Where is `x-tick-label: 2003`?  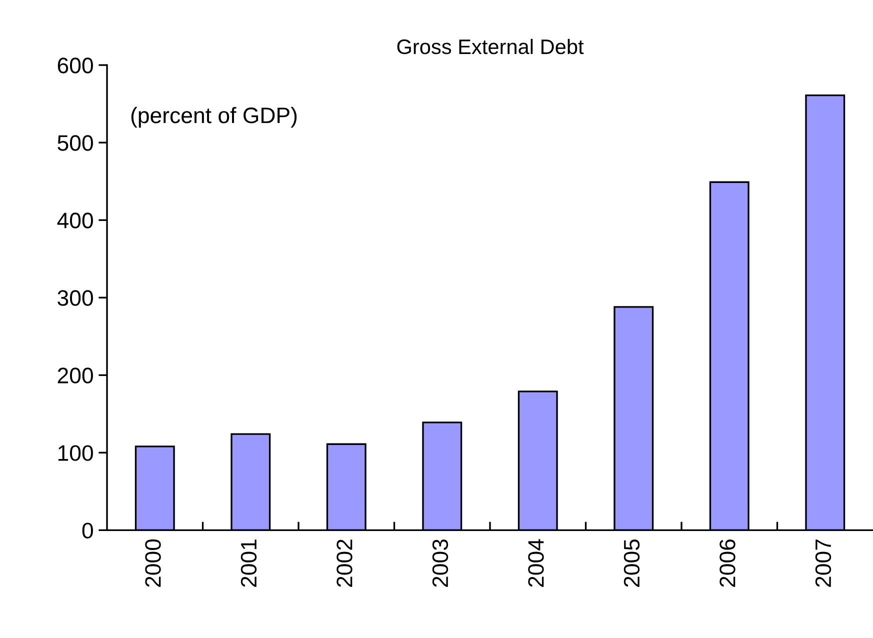 x-tick-label: 2003 is located at coordinates (440, 563).